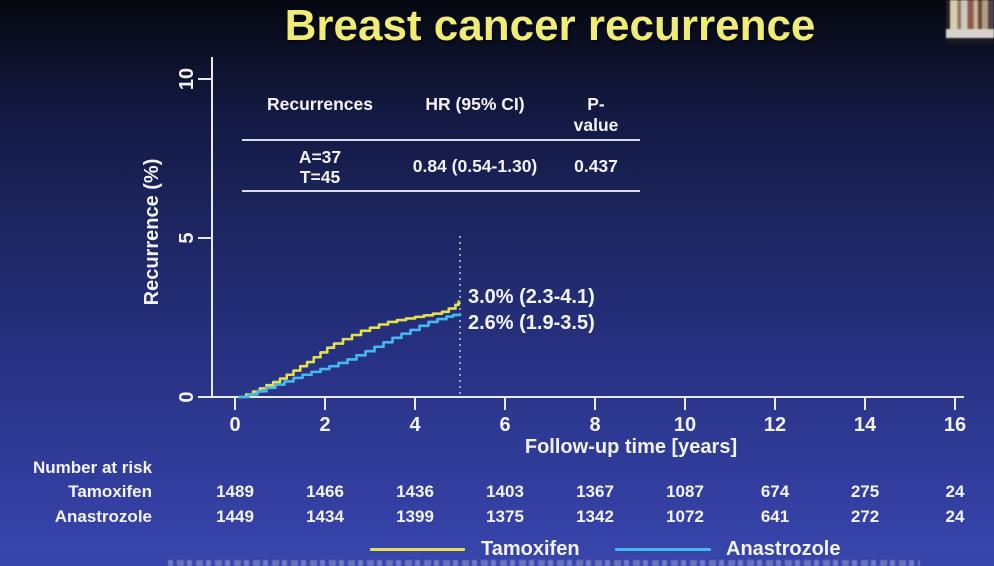  I want to click on risk-count: 272, so click(865, 516).